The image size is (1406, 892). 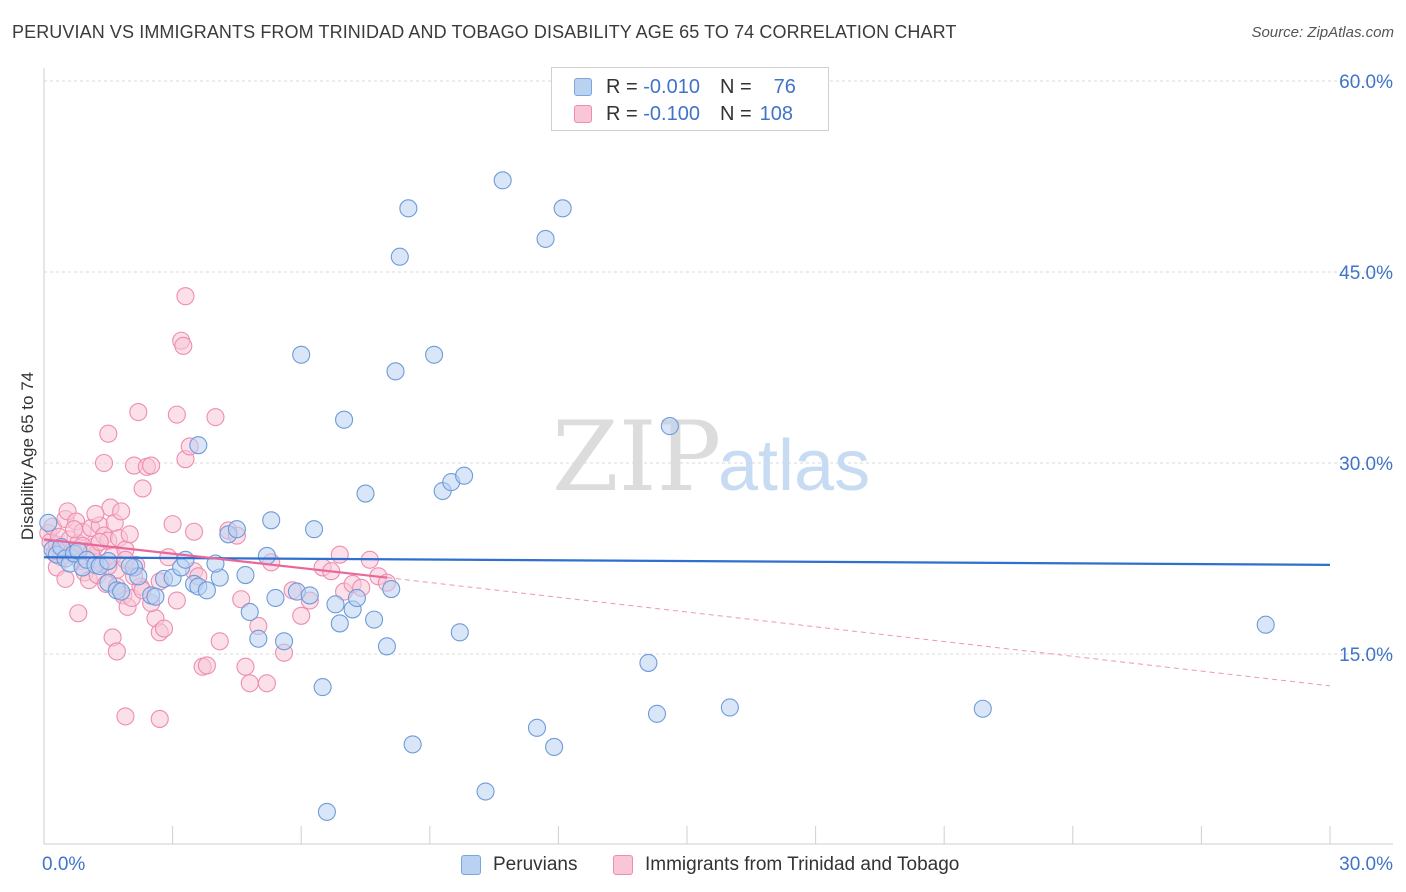 What do you see at coordinates (1366, 82) in the screenshot?
I see `y-tick-label: 60.0%` at bounding box center [1366, 82].